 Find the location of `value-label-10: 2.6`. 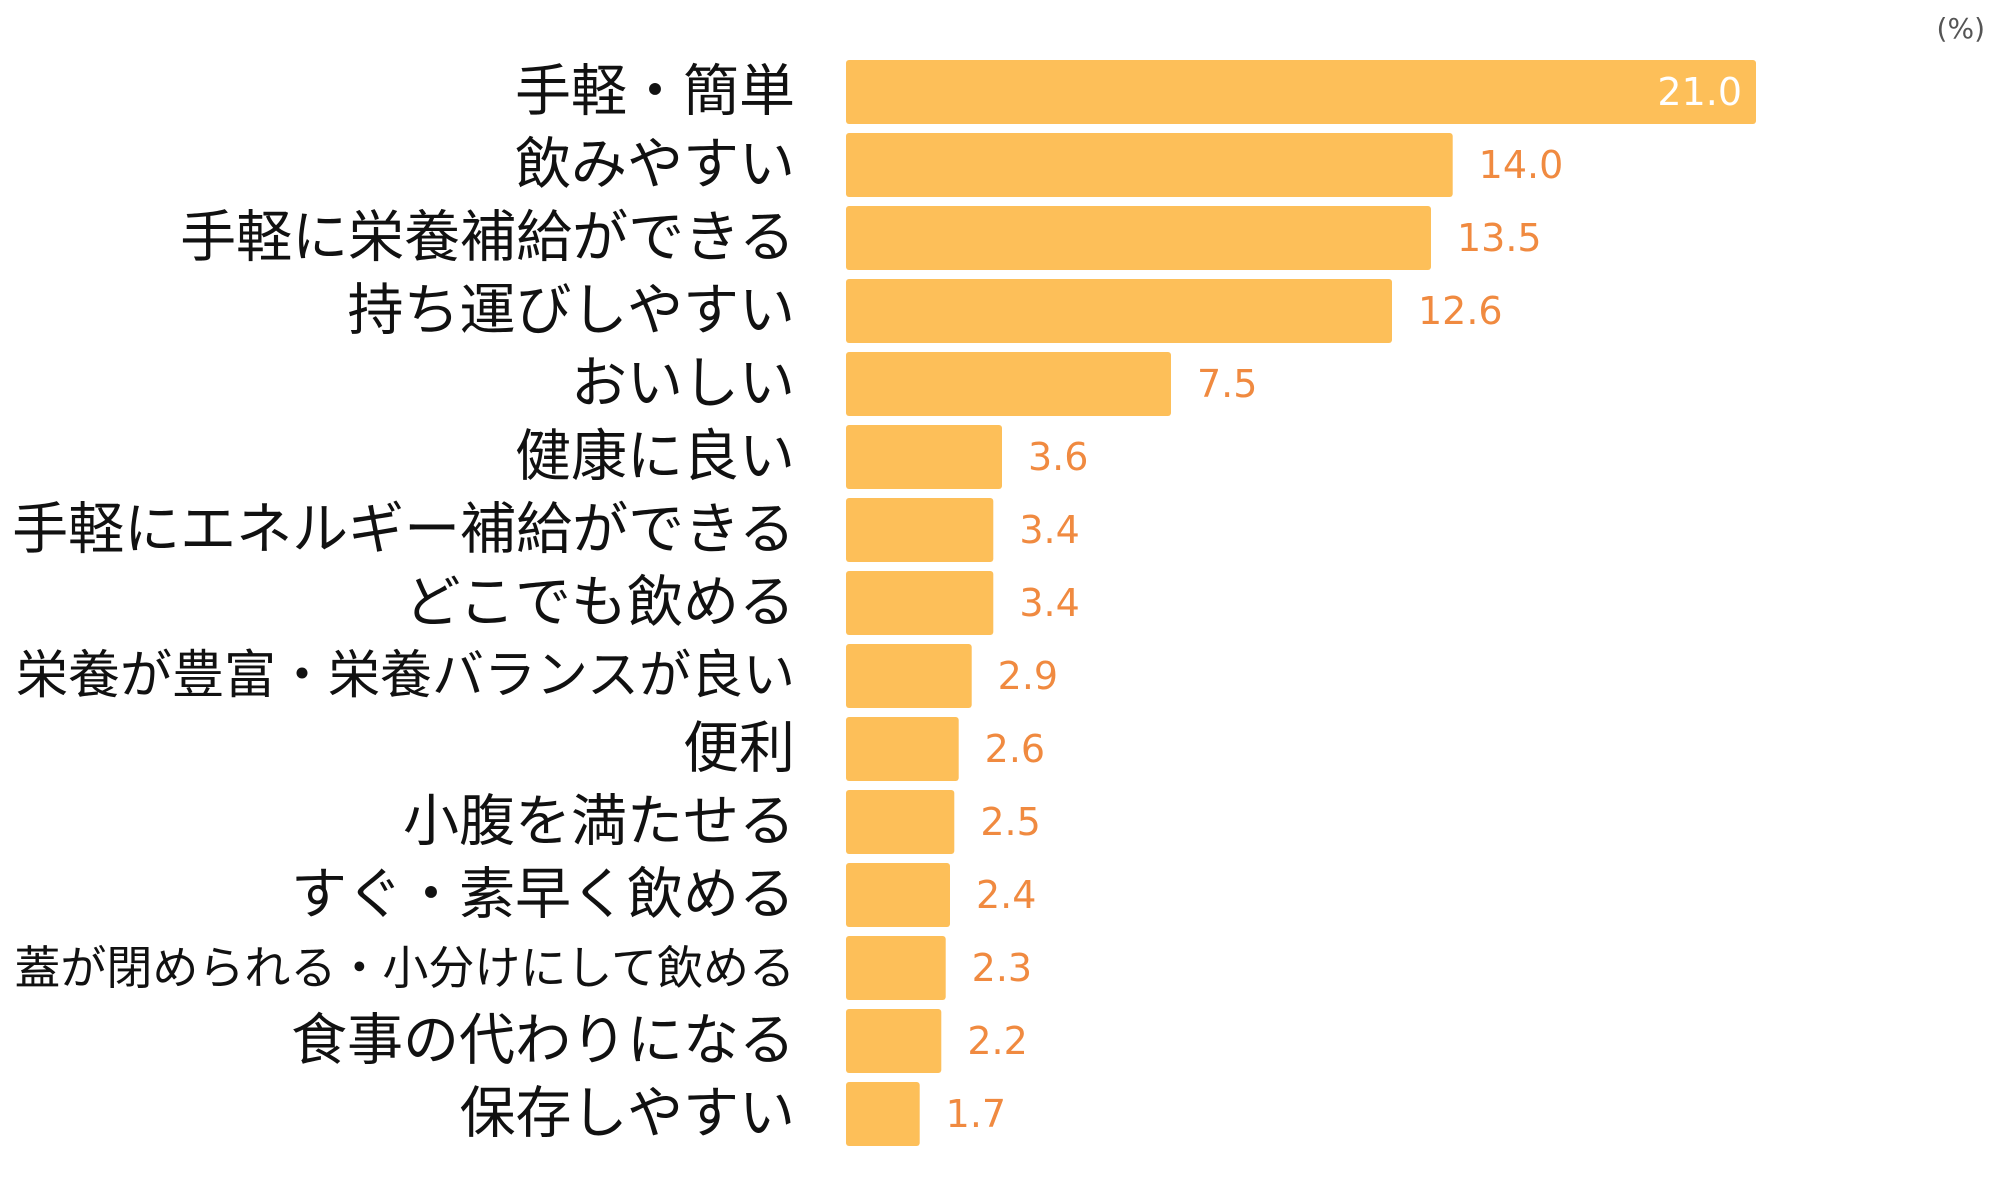

value-label-10: 2.6 is located at coordinates (1015, 749).